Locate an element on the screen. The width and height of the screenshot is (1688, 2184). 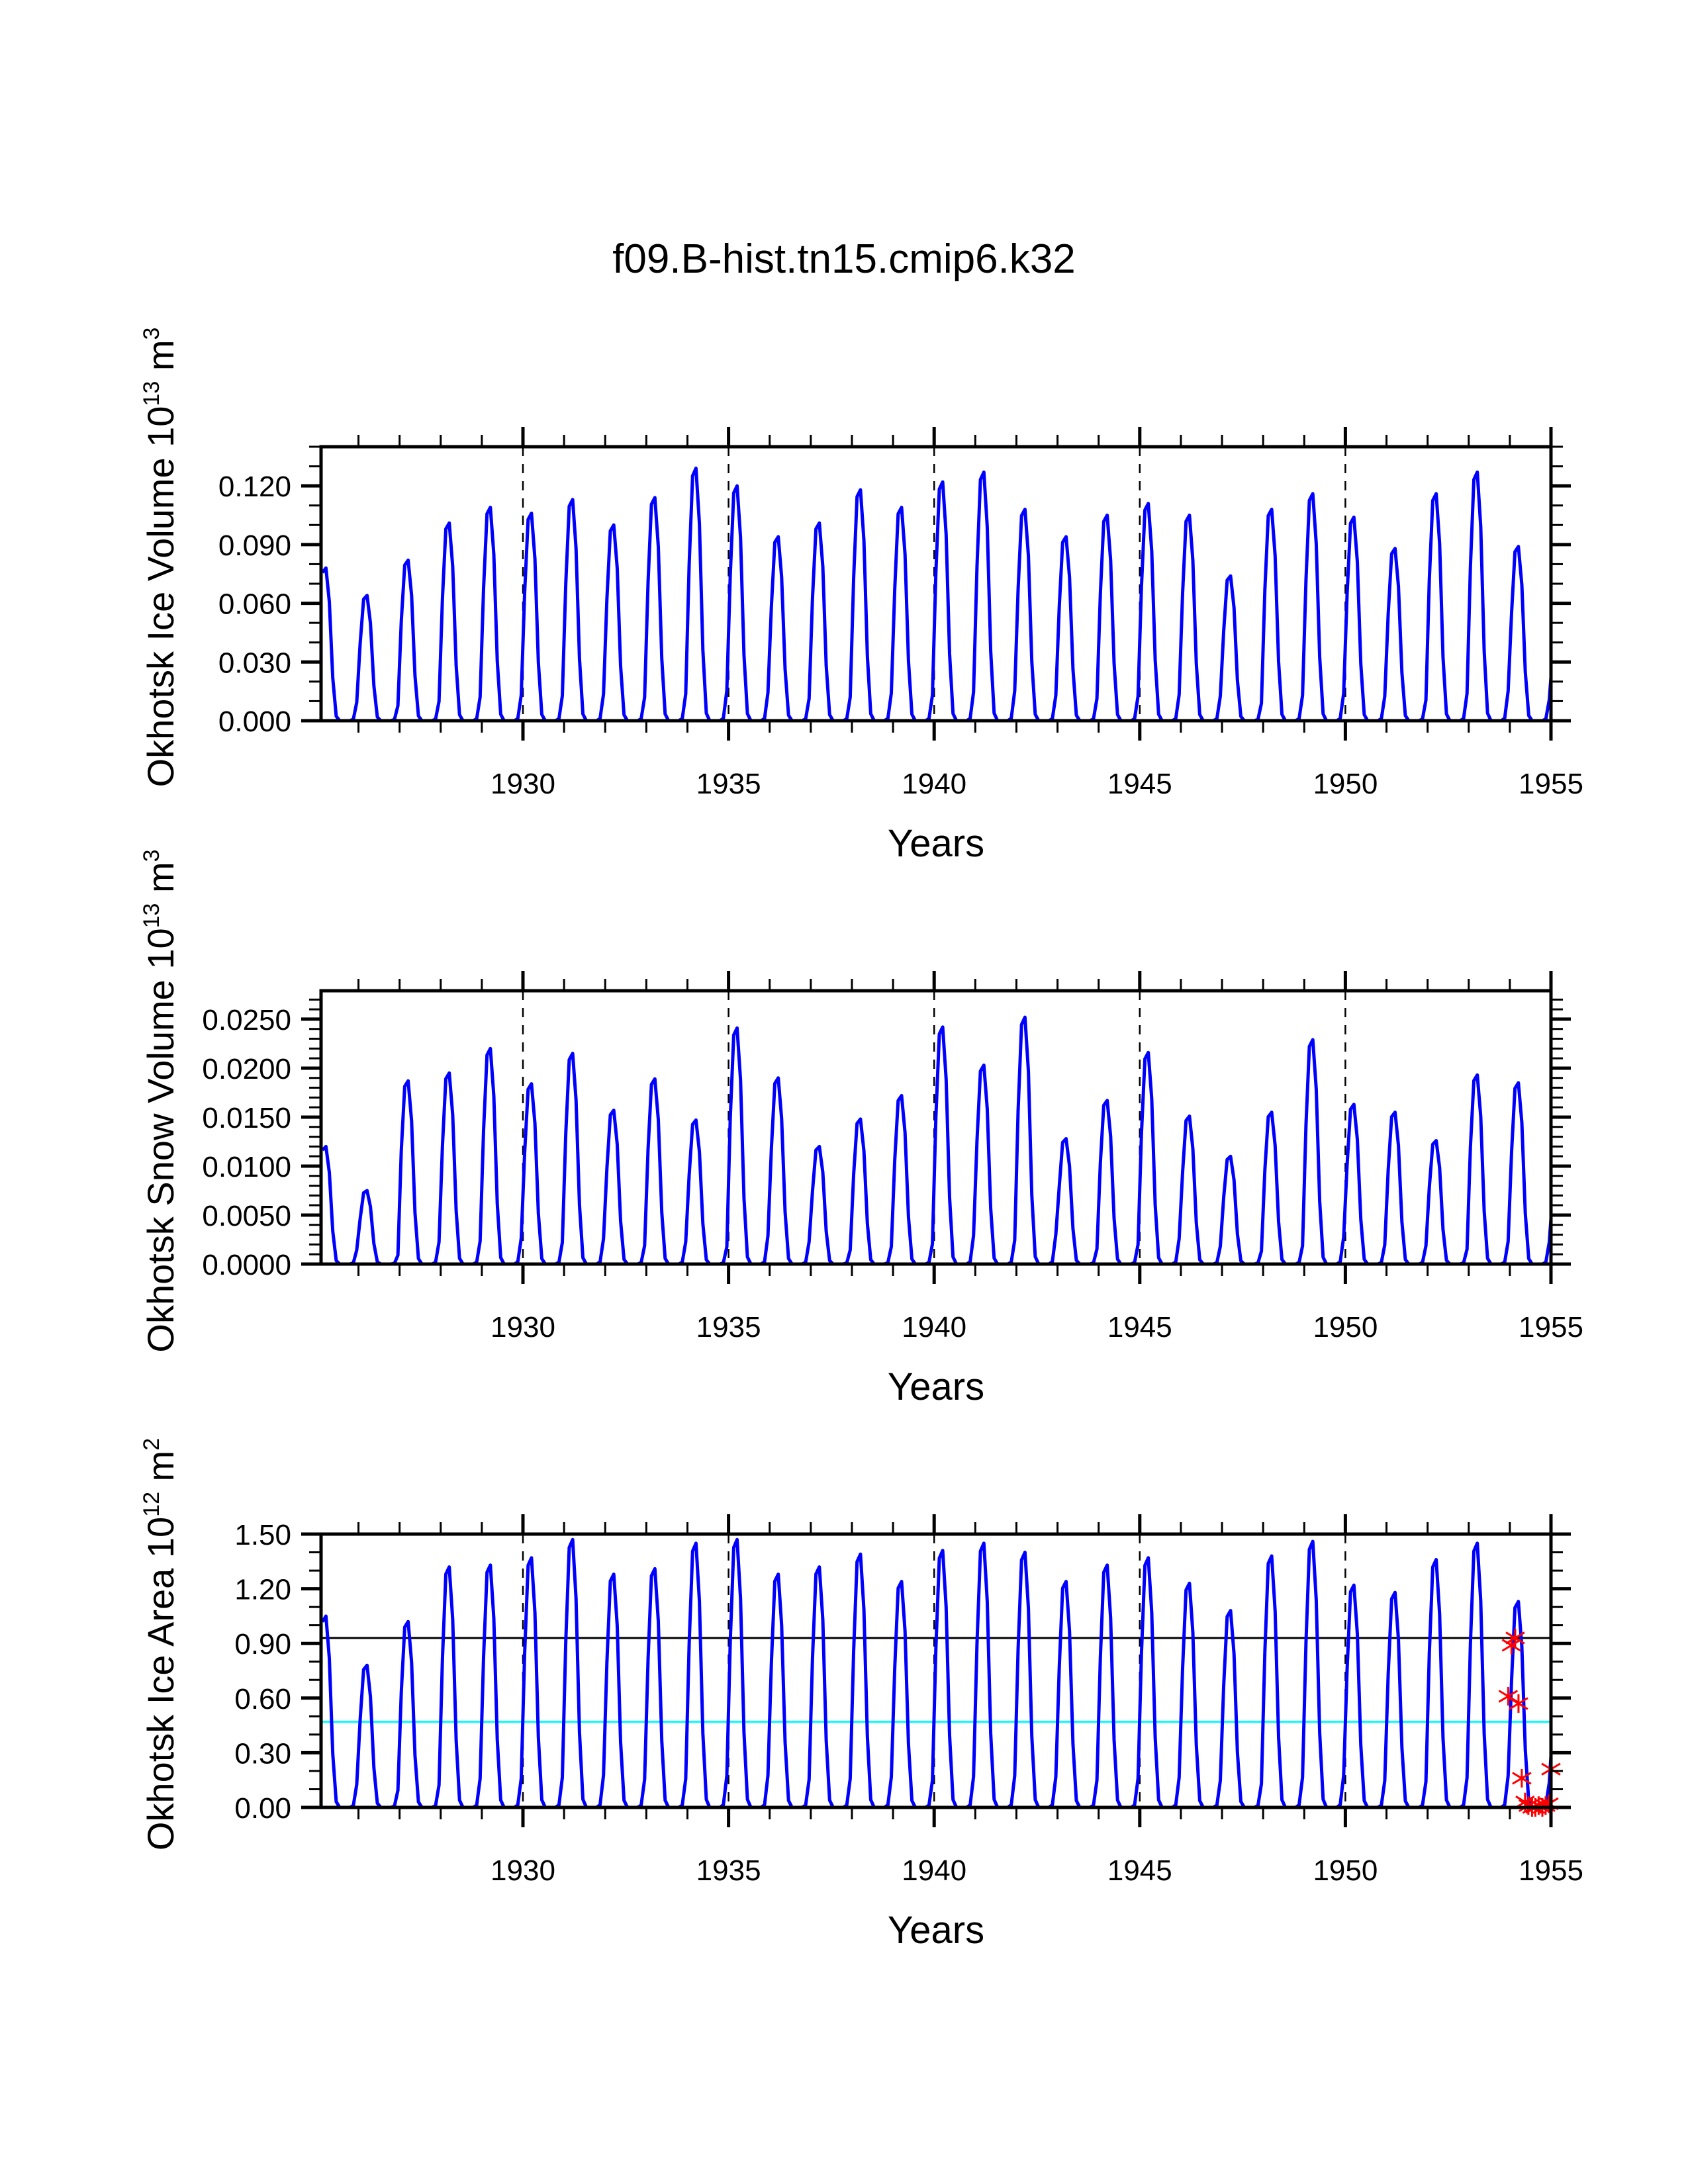
y-tick-label: 0.0050 is located at coordinates (246, 1216).